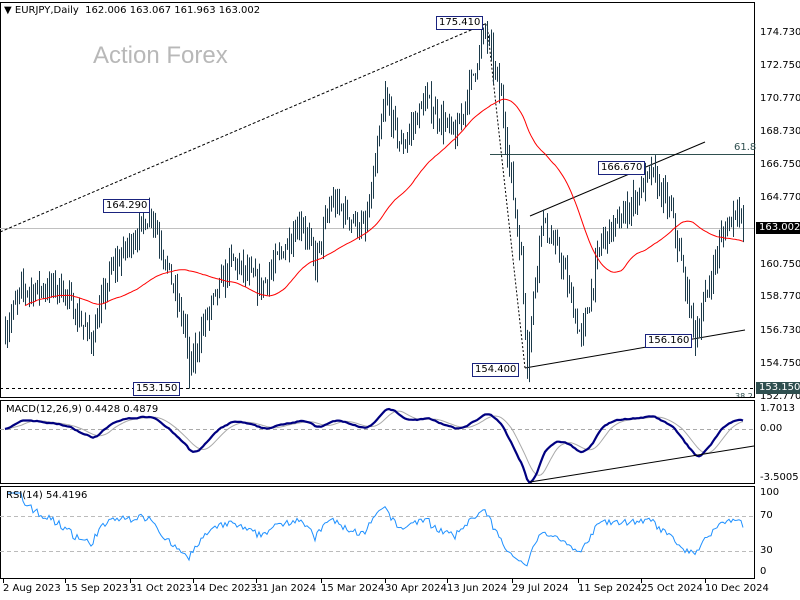 The height and width of the screenshot is (600, 800). What do you see at coordinates (780, 32) in the screenshot?
I see `price-axis-label: 174.730` at bounding box center [780, 32].